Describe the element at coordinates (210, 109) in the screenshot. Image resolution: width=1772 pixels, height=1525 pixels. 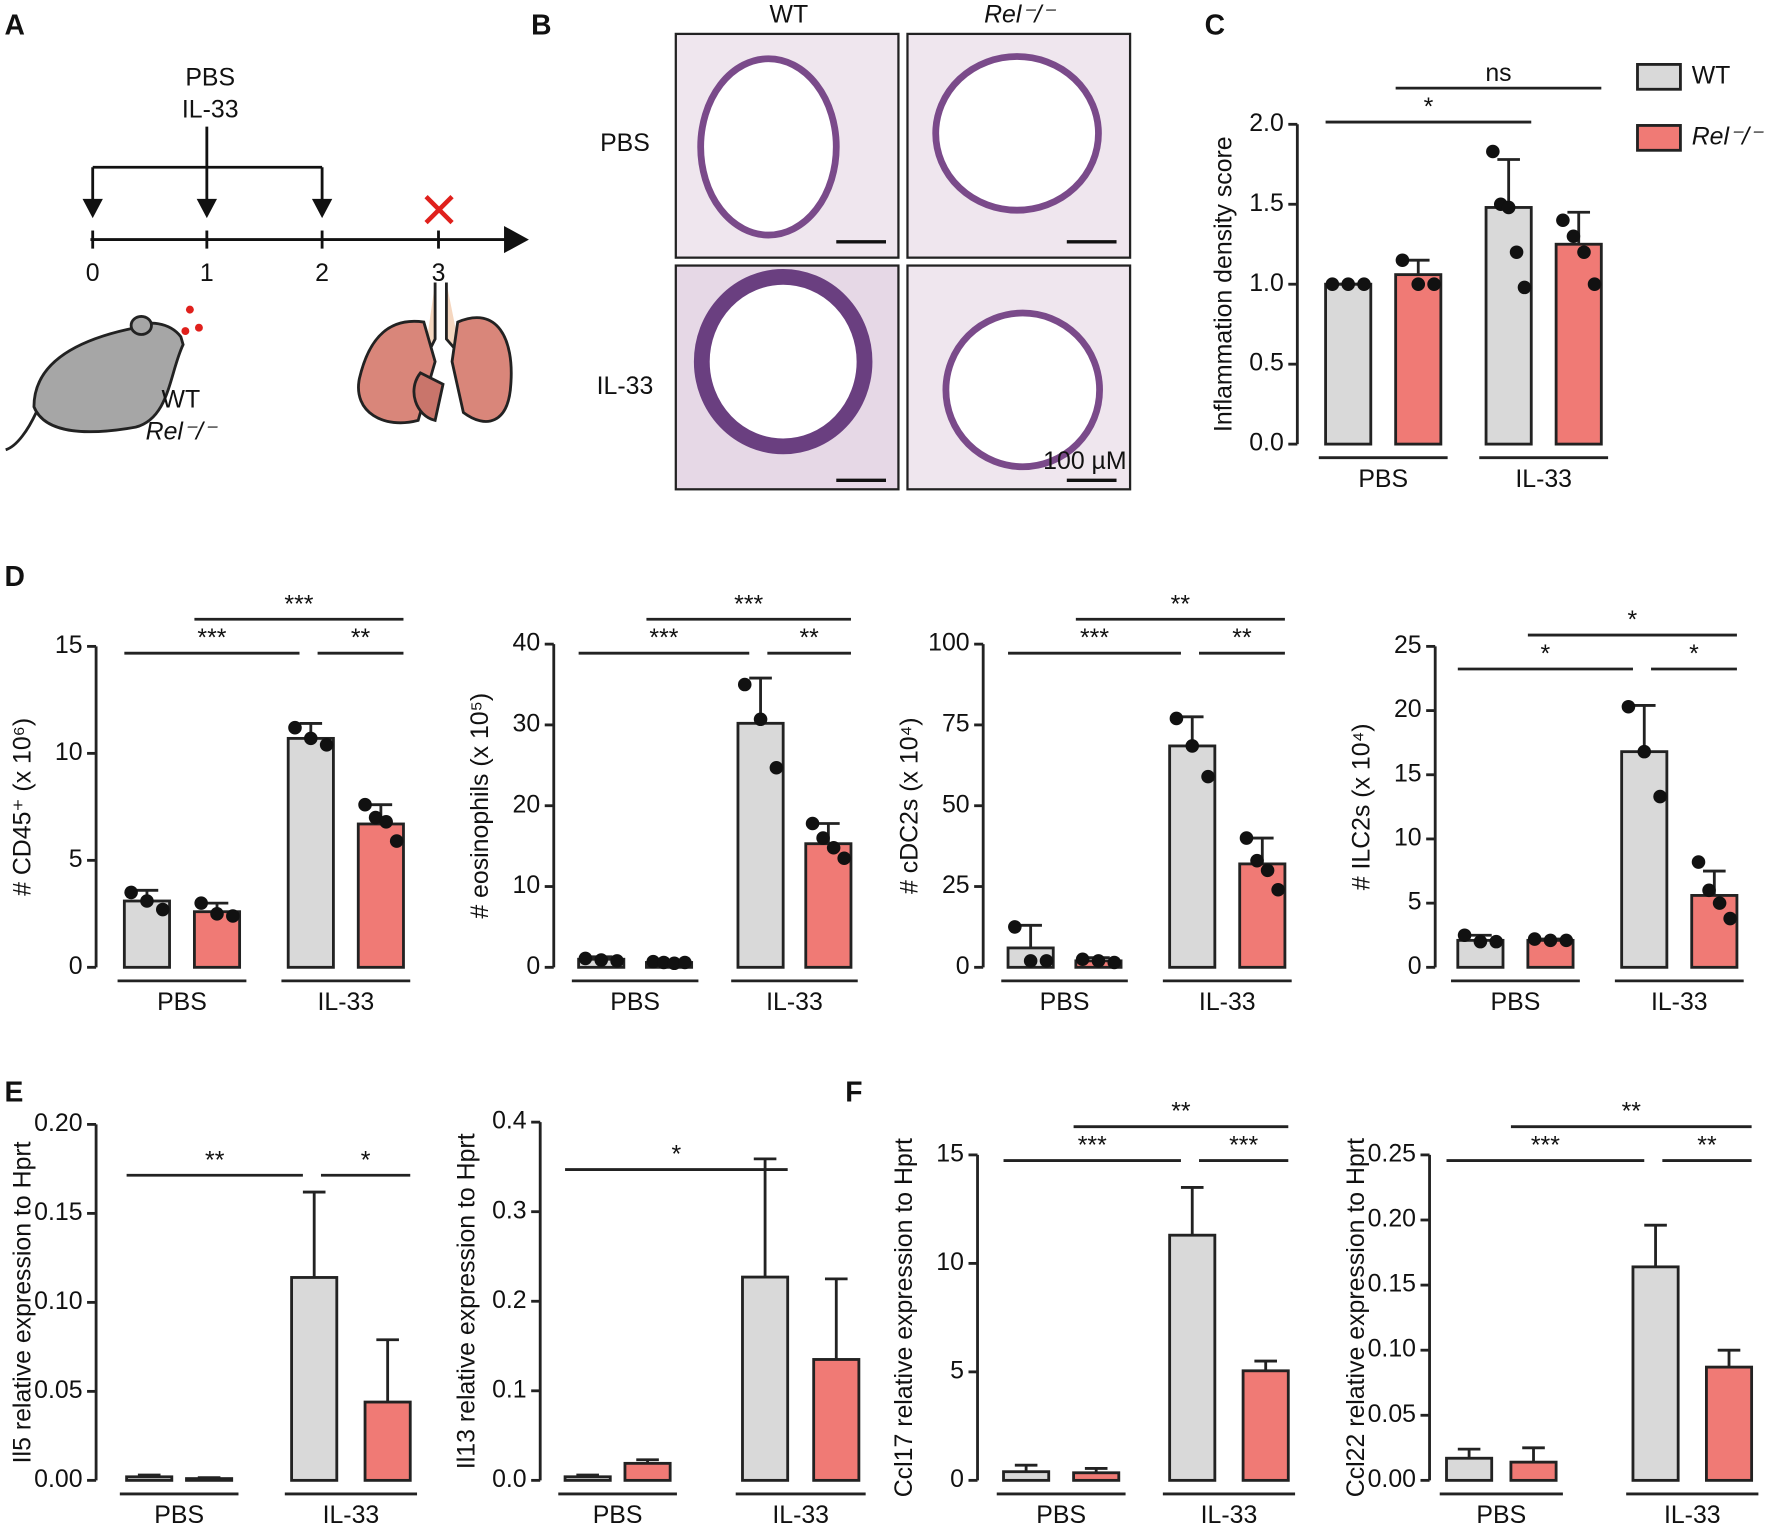
I see `treatment-label: IL-33` at that location.